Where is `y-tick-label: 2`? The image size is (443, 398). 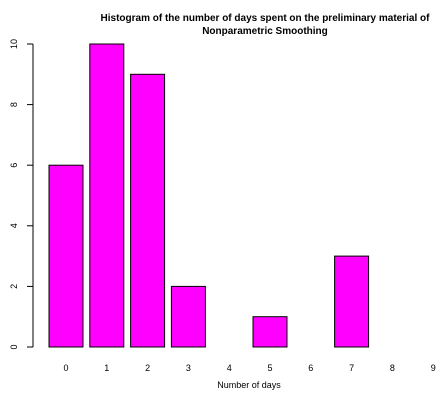
y-tick-label: 2 is located at coordinates (14, 286).